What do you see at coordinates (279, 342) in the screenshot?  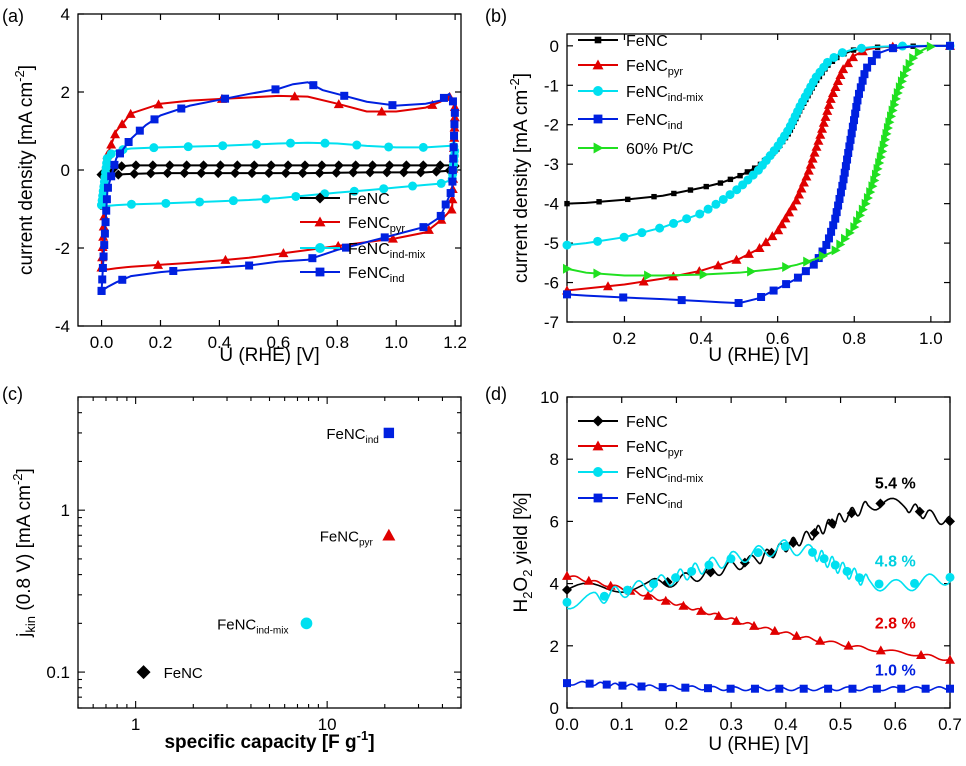 I see `x-tick-label: 0.6` at bounding box center [279, 342].